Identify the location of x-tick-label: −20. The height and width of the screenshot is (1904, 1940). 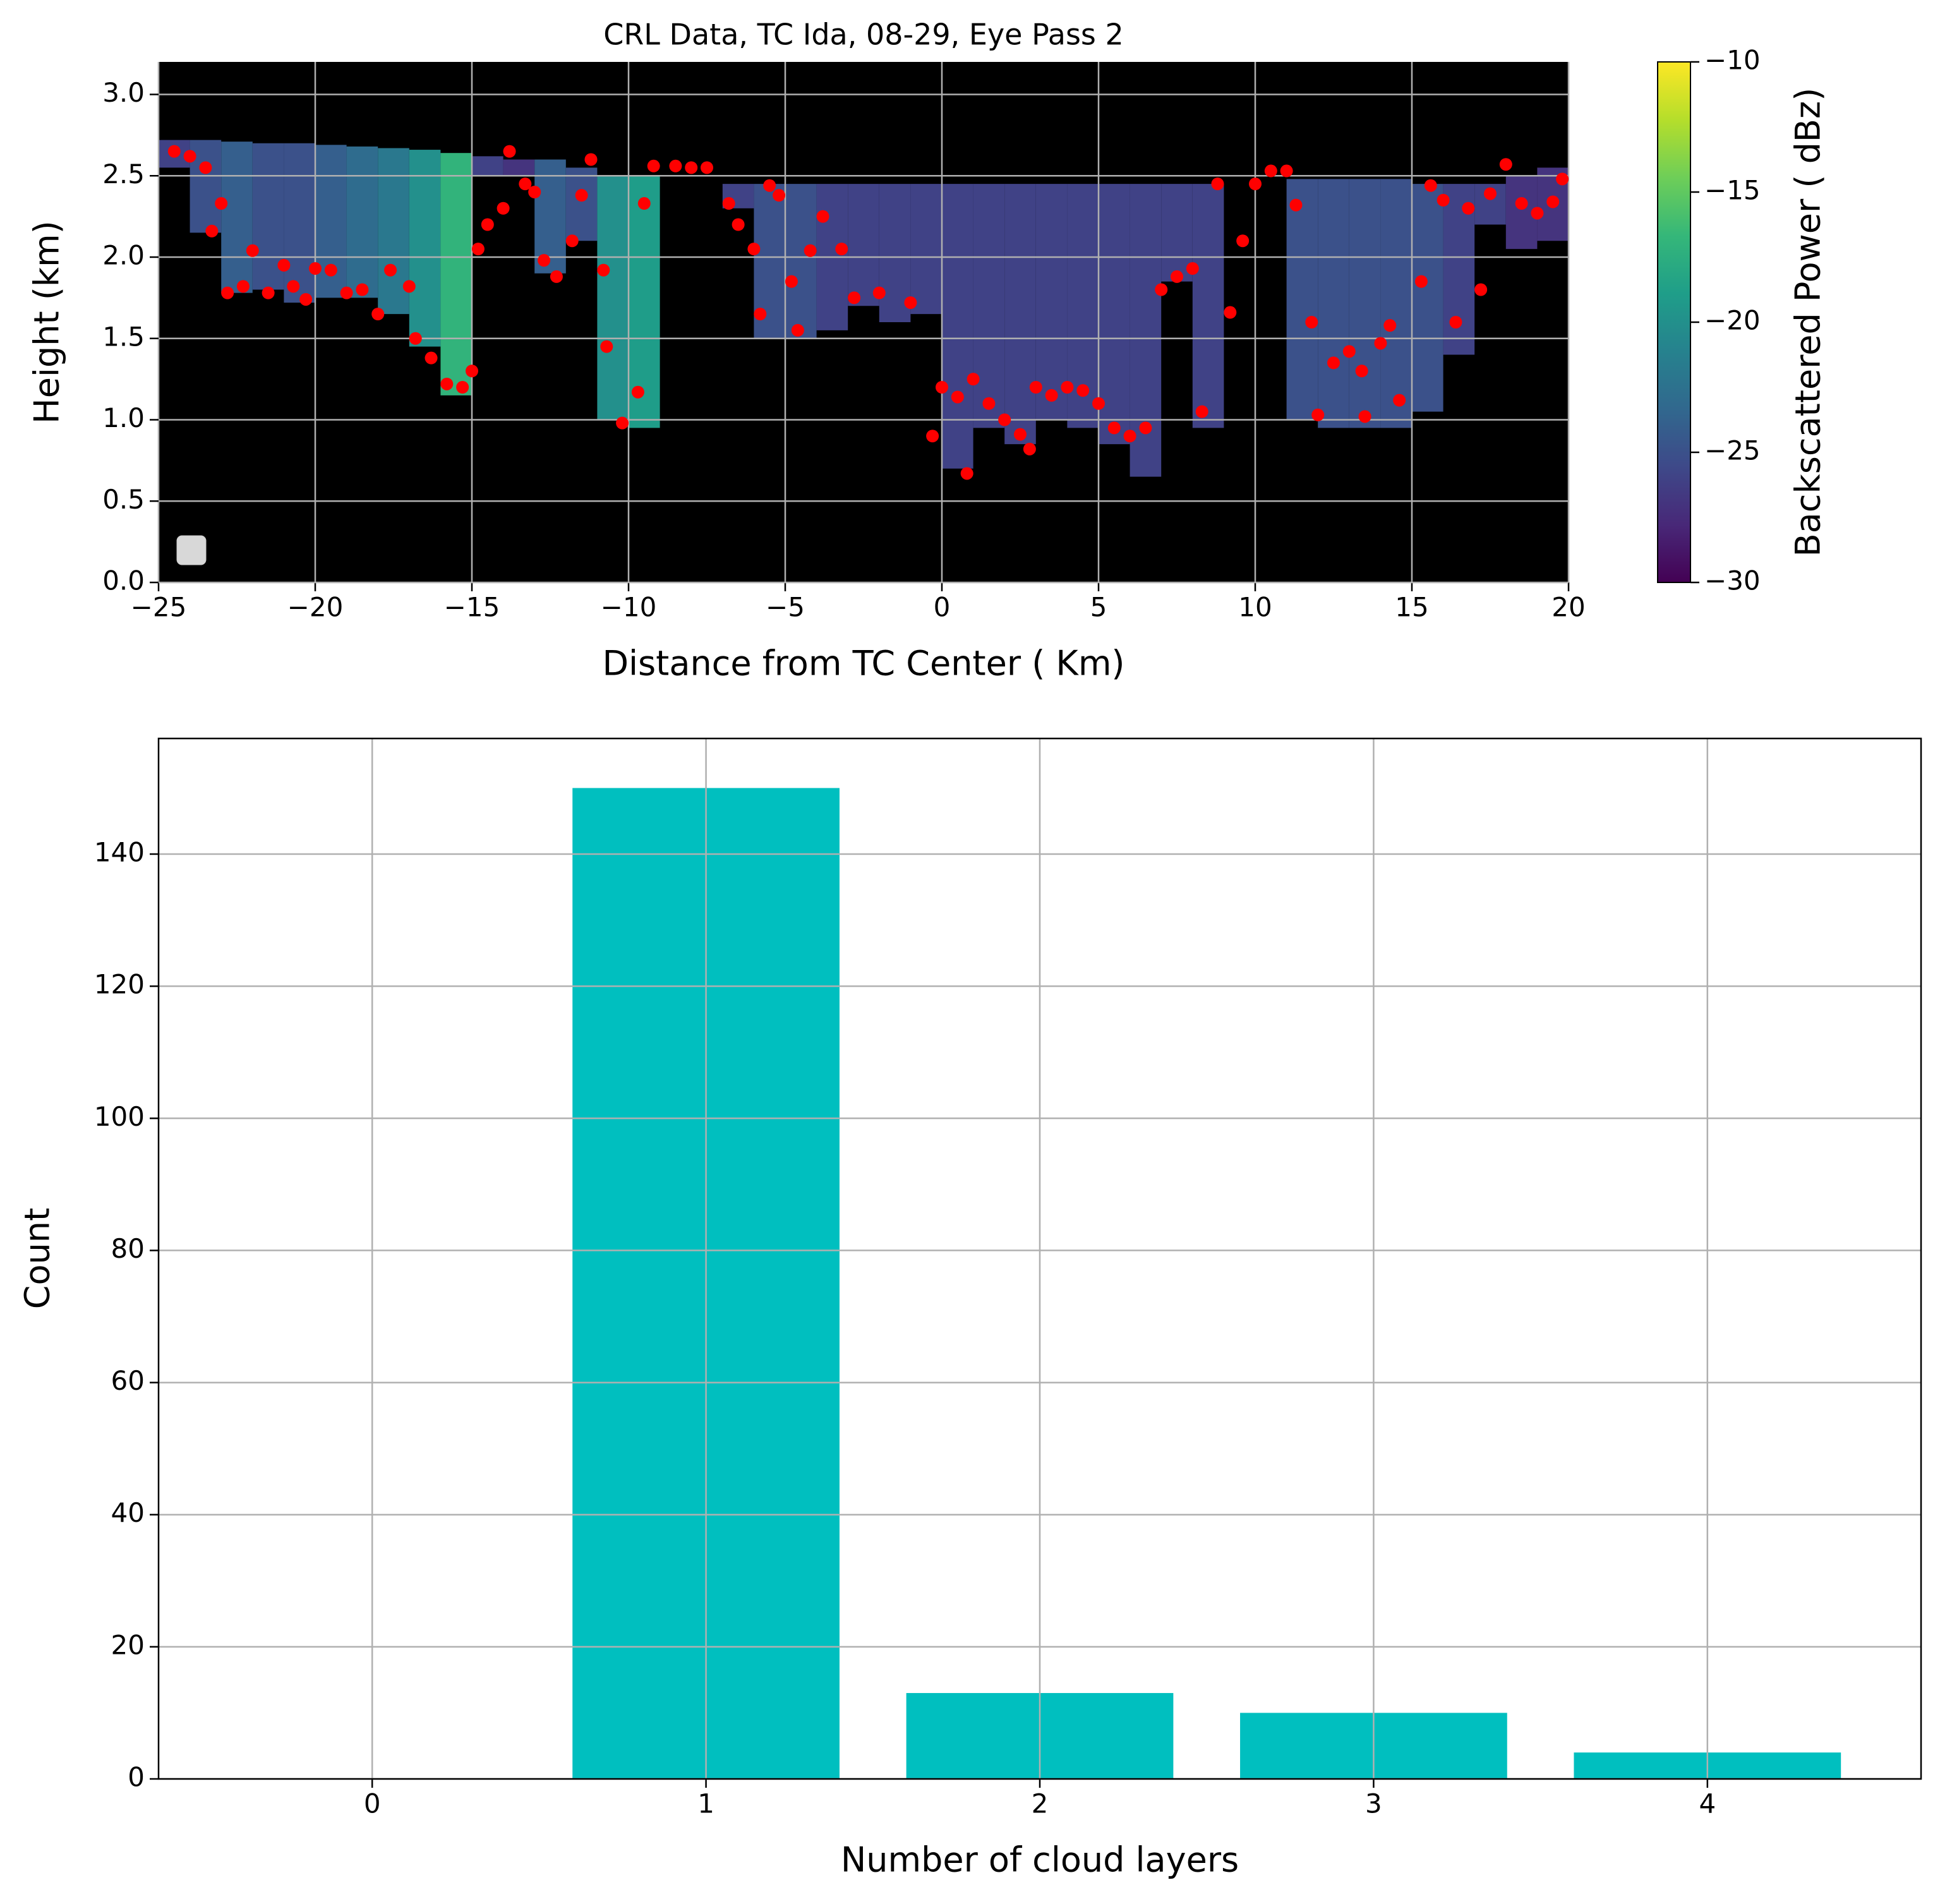
(315, 607).